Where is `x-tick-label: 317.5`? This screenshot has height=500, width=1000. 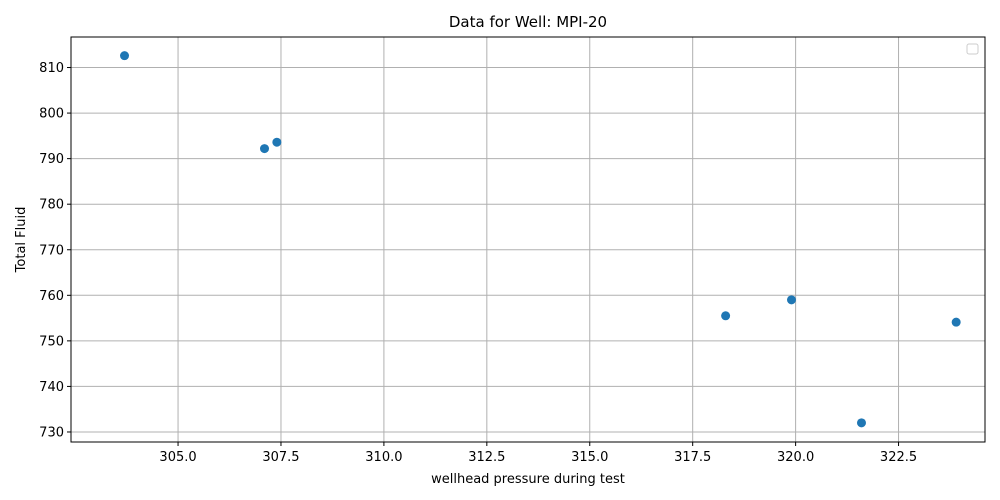 x-tick-label: 317.5 is located at coordinates (692, 457).